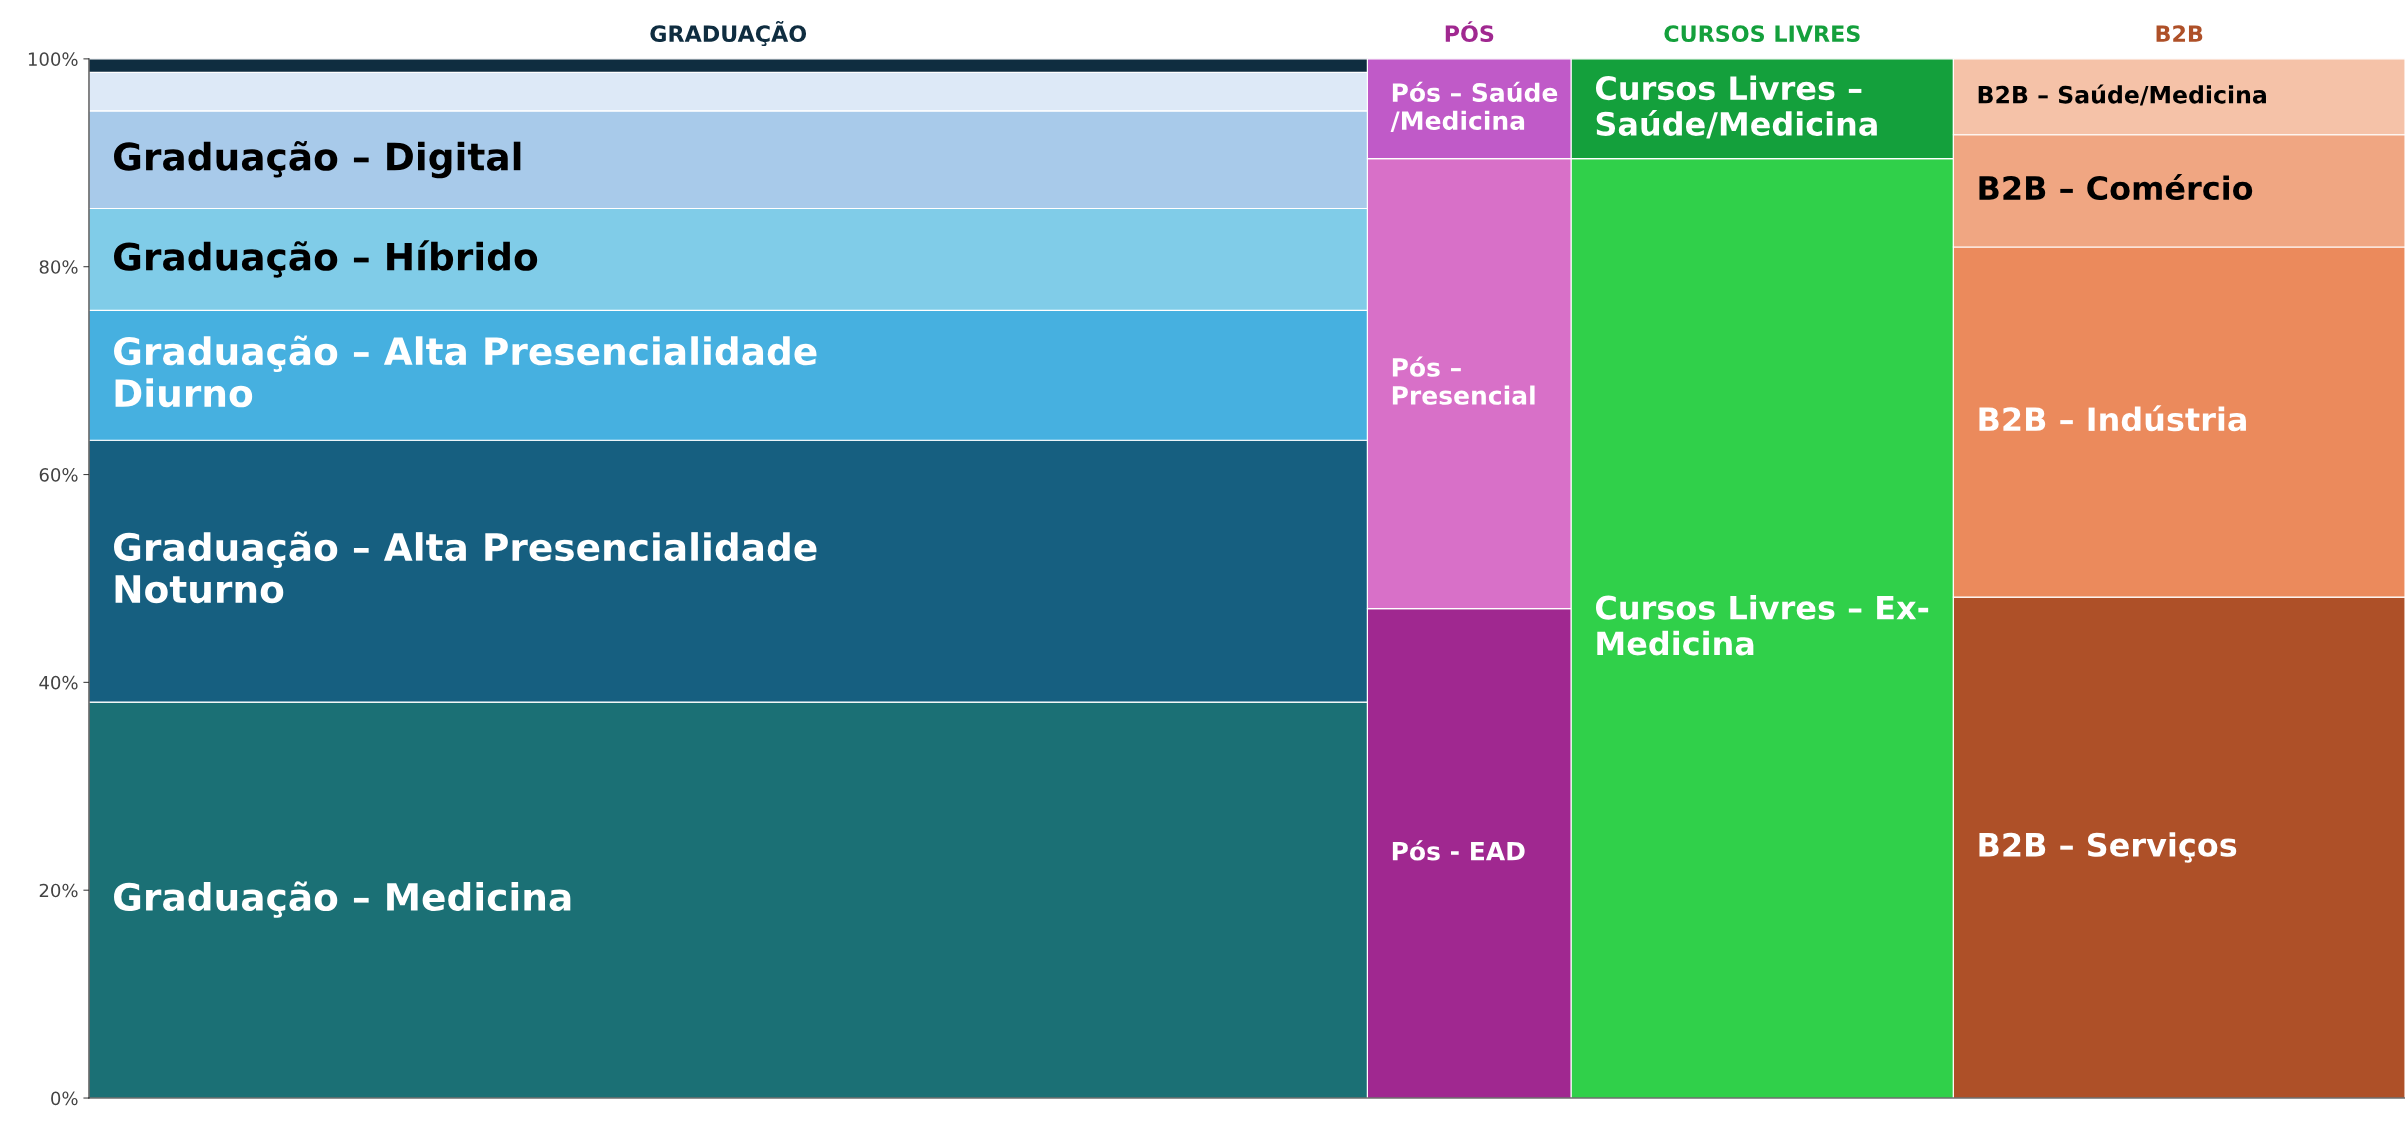  Describe the element at coordinates (2122, 95) in the screenshot. I see `series-label: B2B – Saúde/Medicina` at that location.